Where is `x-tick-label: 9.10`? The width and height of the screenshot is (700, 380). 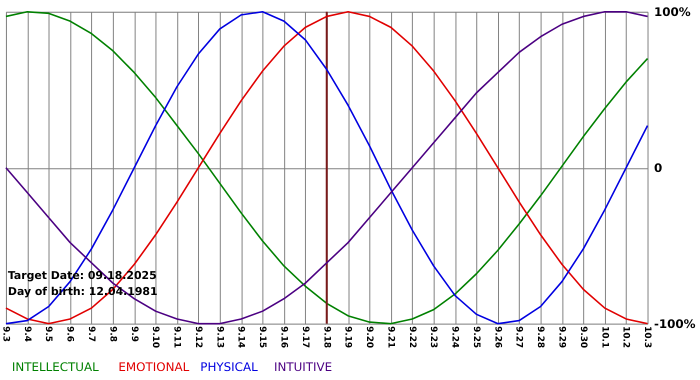 x-tick-label: 9.10 is located at coordinates (155, 337).